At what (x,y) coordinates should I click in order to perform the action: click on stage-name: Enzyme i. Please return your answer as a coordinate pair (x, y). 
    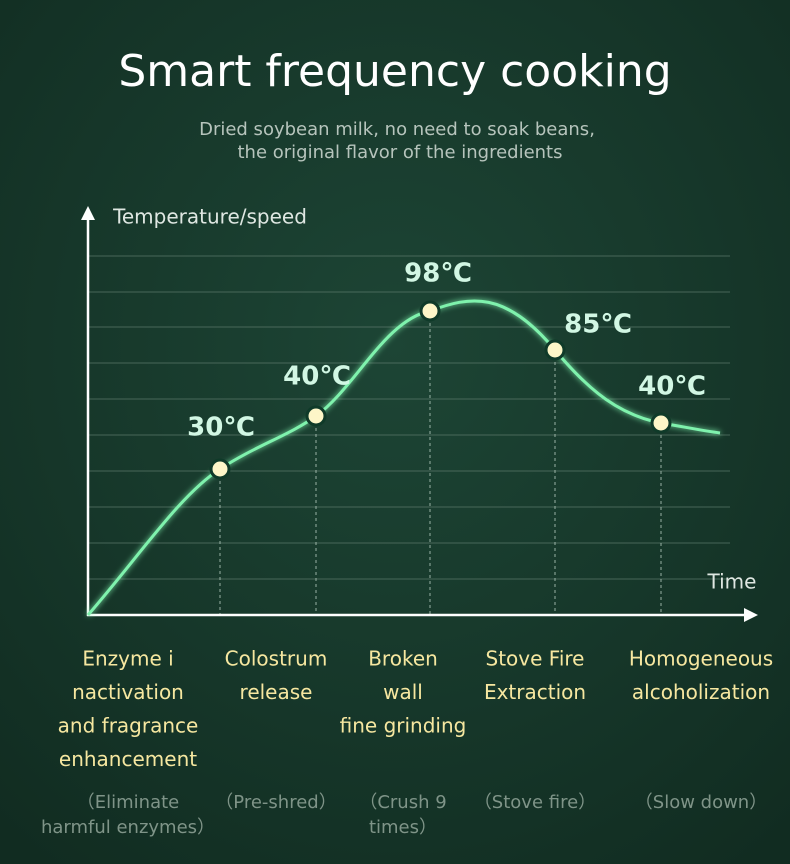
    Looking at the image, I should click on (127, 659).